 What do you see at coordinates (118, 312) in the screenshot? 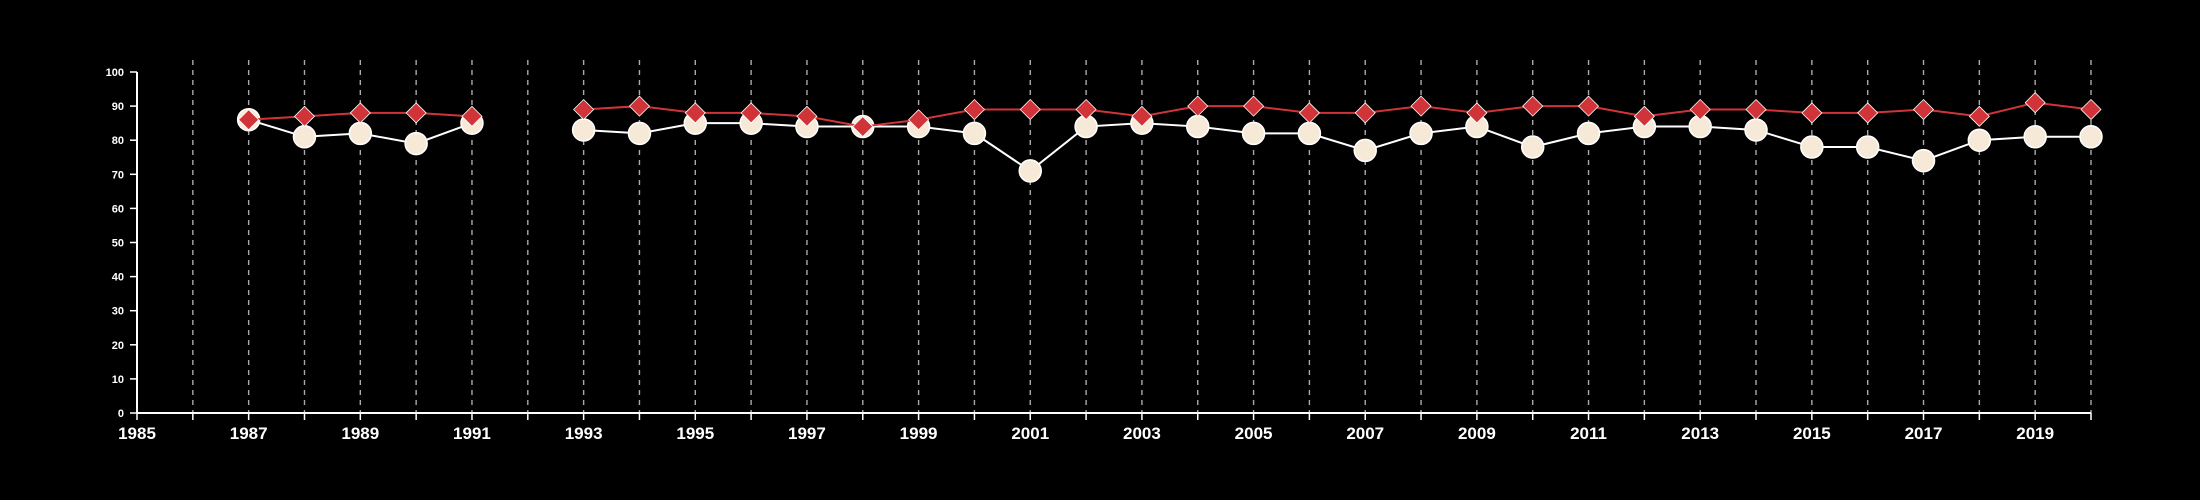
I see `y-tick-label: 30` at bounding box center [118, 312].